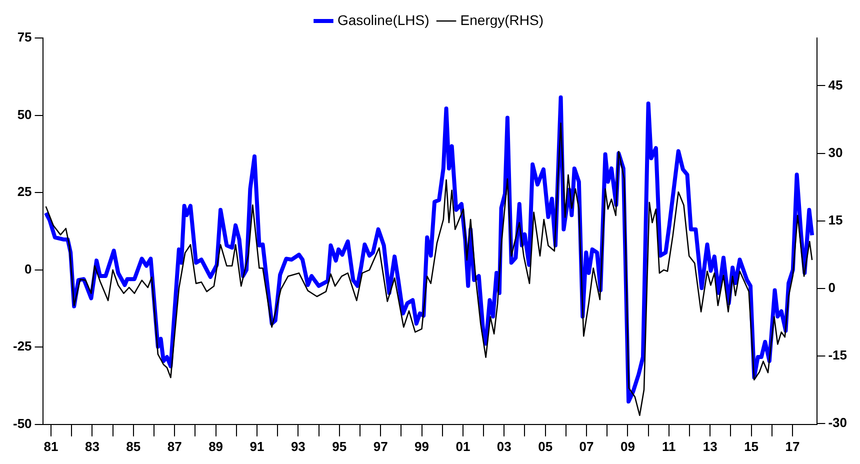  What do you see at coordinates (710, 446) in the screenshot?
I see `x-tick-label: 13` at bounding box center [710, 446].